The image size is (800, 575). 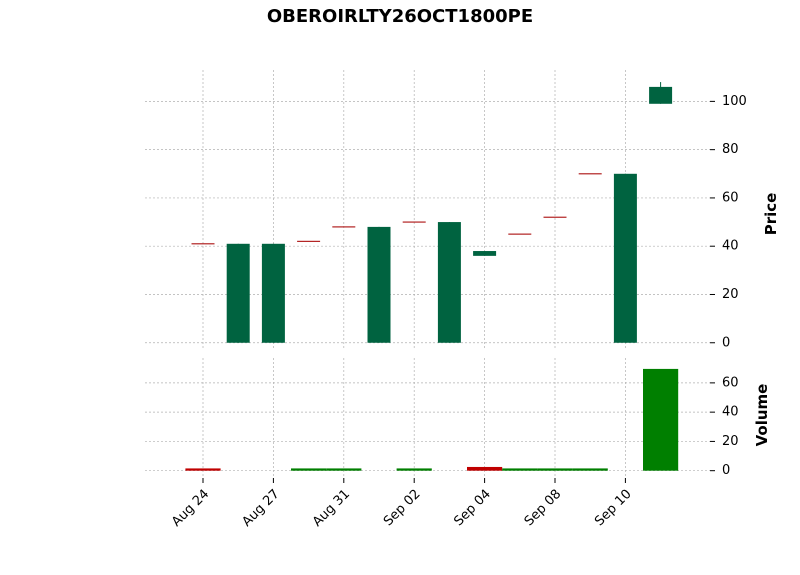 What do you see at coordinates (543, 508) in the screenshot?
I see `x-tick-label: Sep 08` at bounding box center [543, 508].